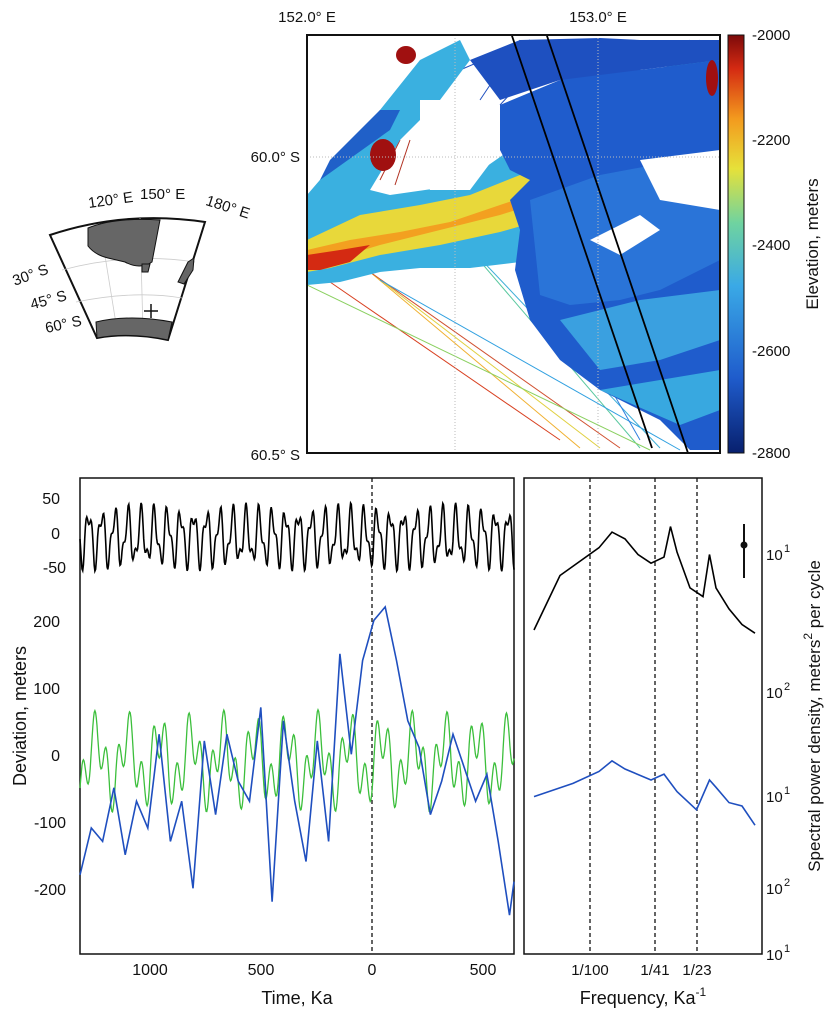 Image resolution: width=828 pixels, height=1010 pixels. I want to click on spectrum-series-blue, so click(644, 792).